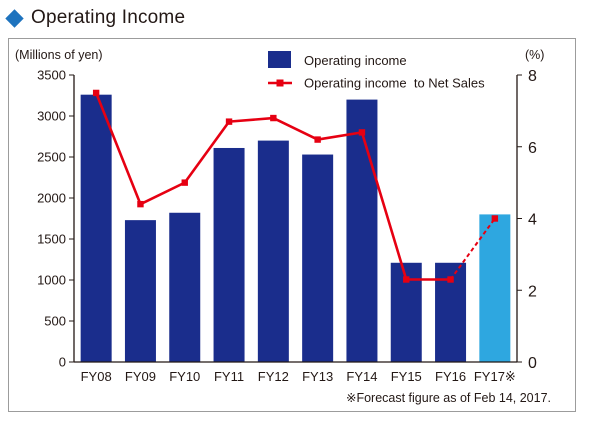 The width and height of the screenshot is (595, 434). Describe the element at coordinates (59, 55) in the screenshot. I see `left-axis-label: (Millions of yen)` at that location.